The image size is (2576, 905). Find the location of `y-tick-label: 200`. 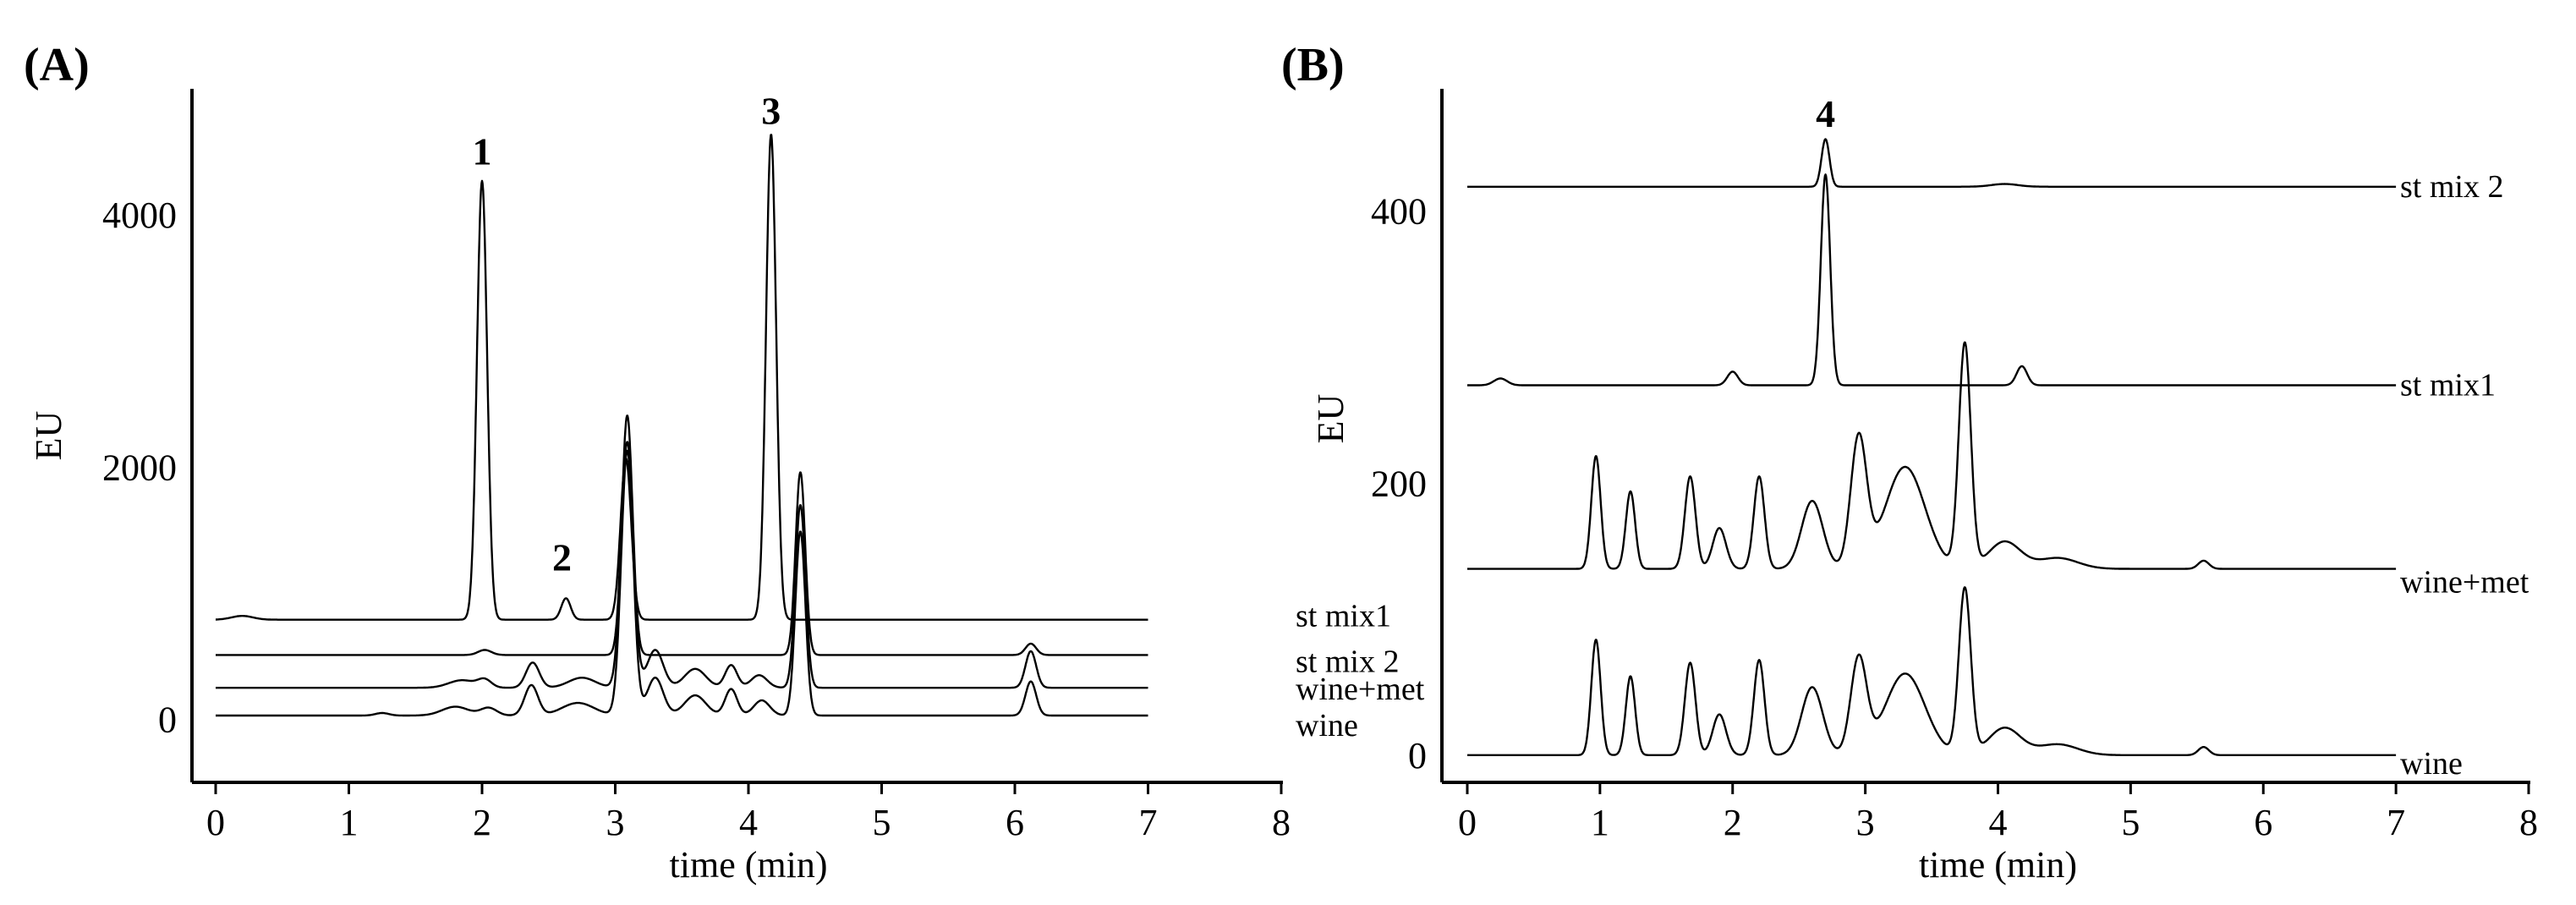

y-tick-label: 200 is located at coordinates (1399, 484).